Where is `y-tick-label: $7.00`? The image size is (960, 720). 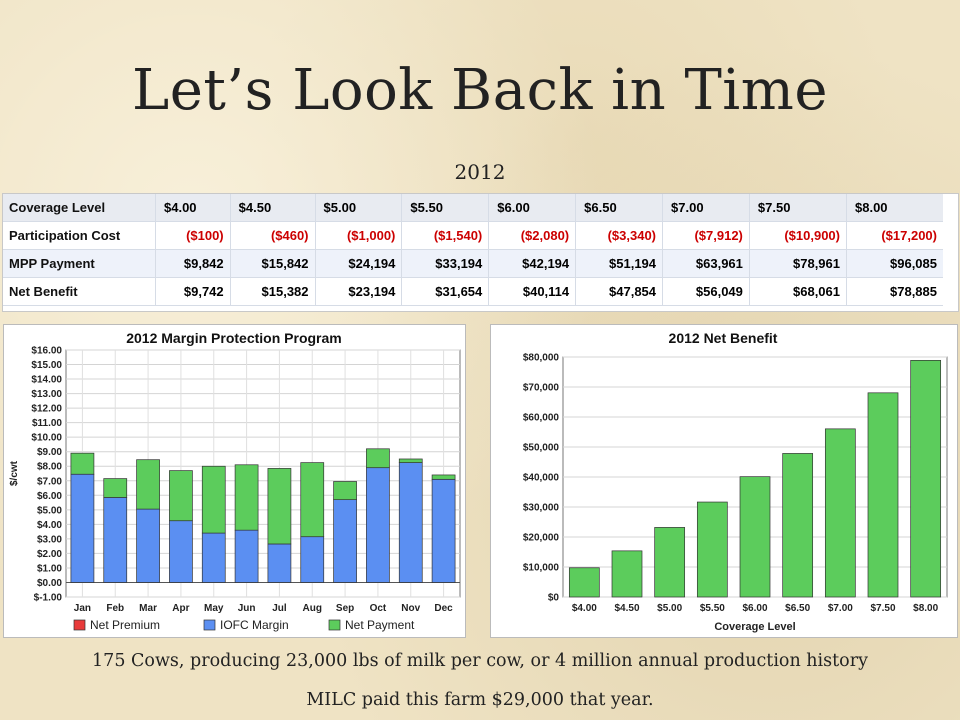 y-tick-label: $7.00 is located at coordinates (49, 481).